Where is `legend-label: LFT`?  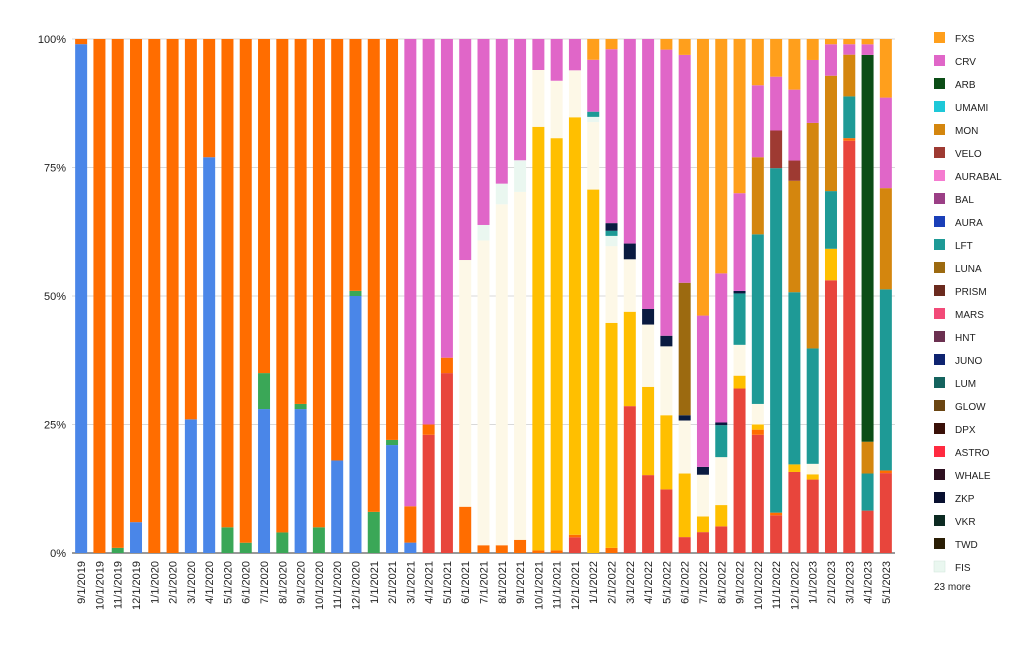
legend-label: LFT is located at coordinates (964, 246).